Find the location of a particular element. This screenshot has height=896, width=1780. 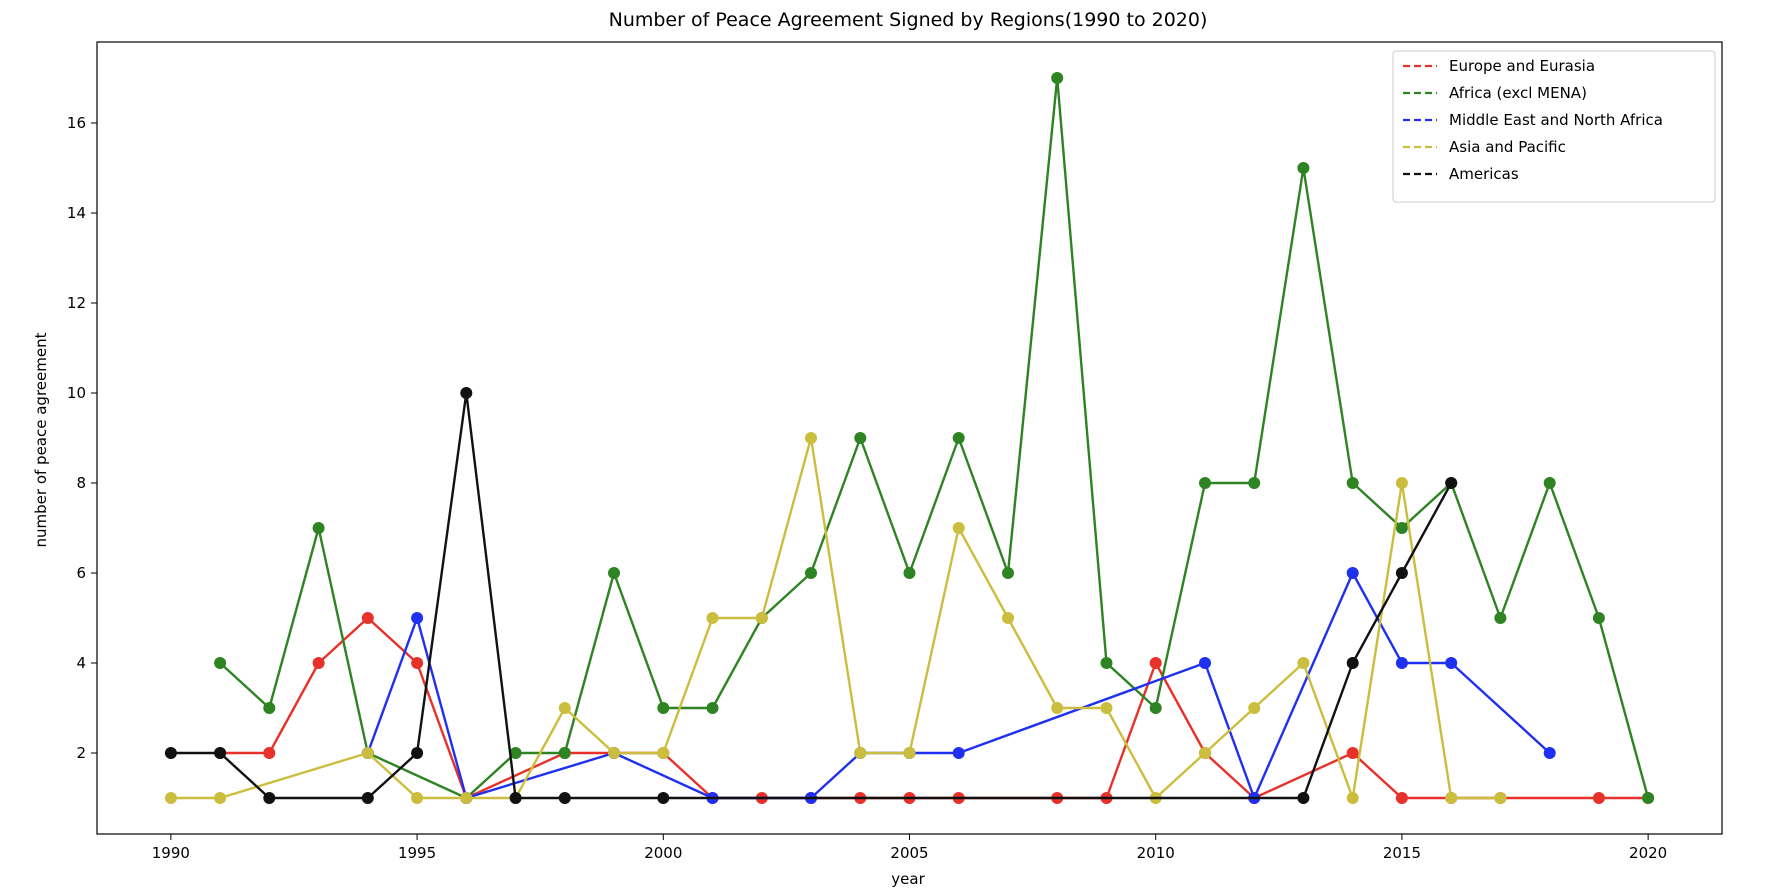

x-tick-label: 2005 is located at coordinates (909, 853).